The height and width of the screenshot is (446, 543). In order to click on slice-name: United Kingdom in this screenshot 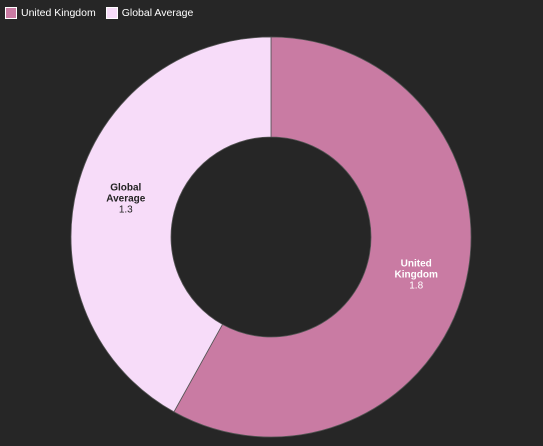, I will do `click(416, 269)`.